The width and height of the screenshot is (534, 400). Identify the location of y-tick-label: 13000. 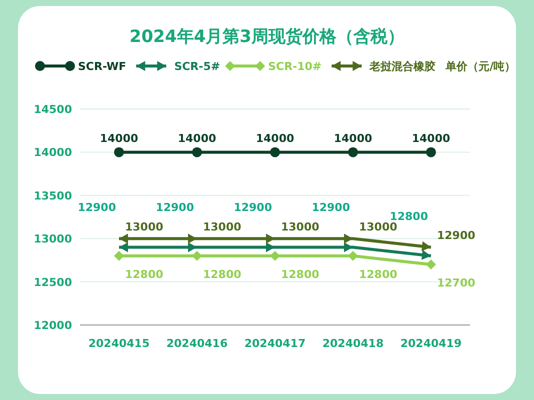
(53, 239).